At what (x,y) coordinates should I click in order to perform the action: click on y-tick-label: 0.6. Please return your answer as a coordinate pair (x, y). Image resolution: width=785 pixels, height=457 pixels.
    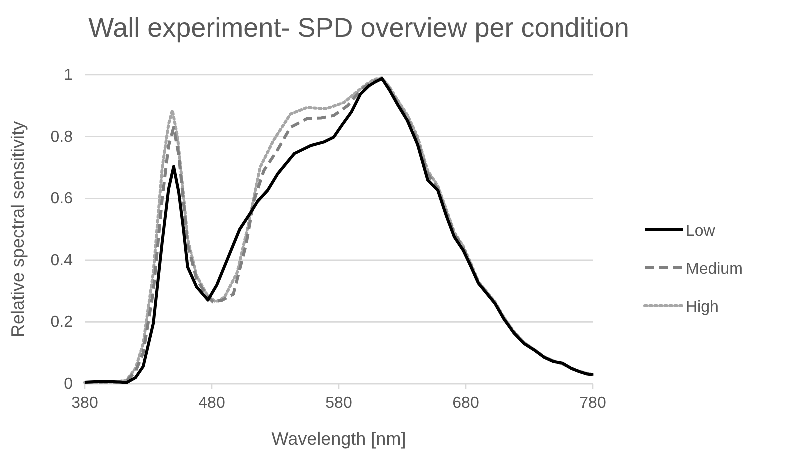
    Looking at the image, I should click on (62, 199).